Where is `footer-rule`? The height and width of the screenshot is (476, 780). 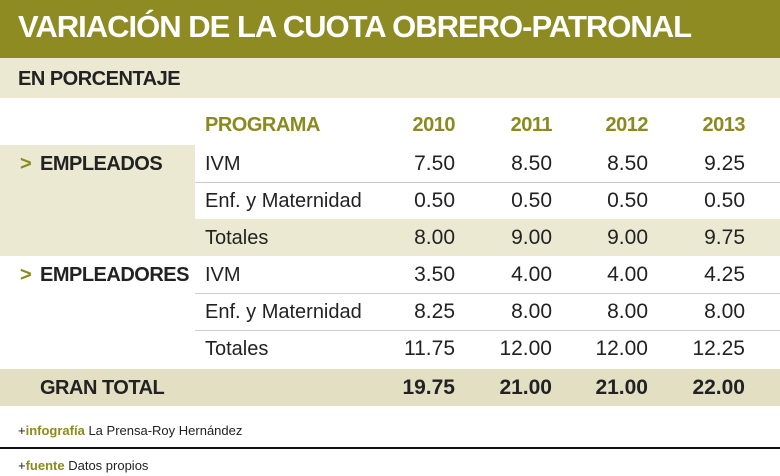
footer-rule is located at coordinates (390, 448).